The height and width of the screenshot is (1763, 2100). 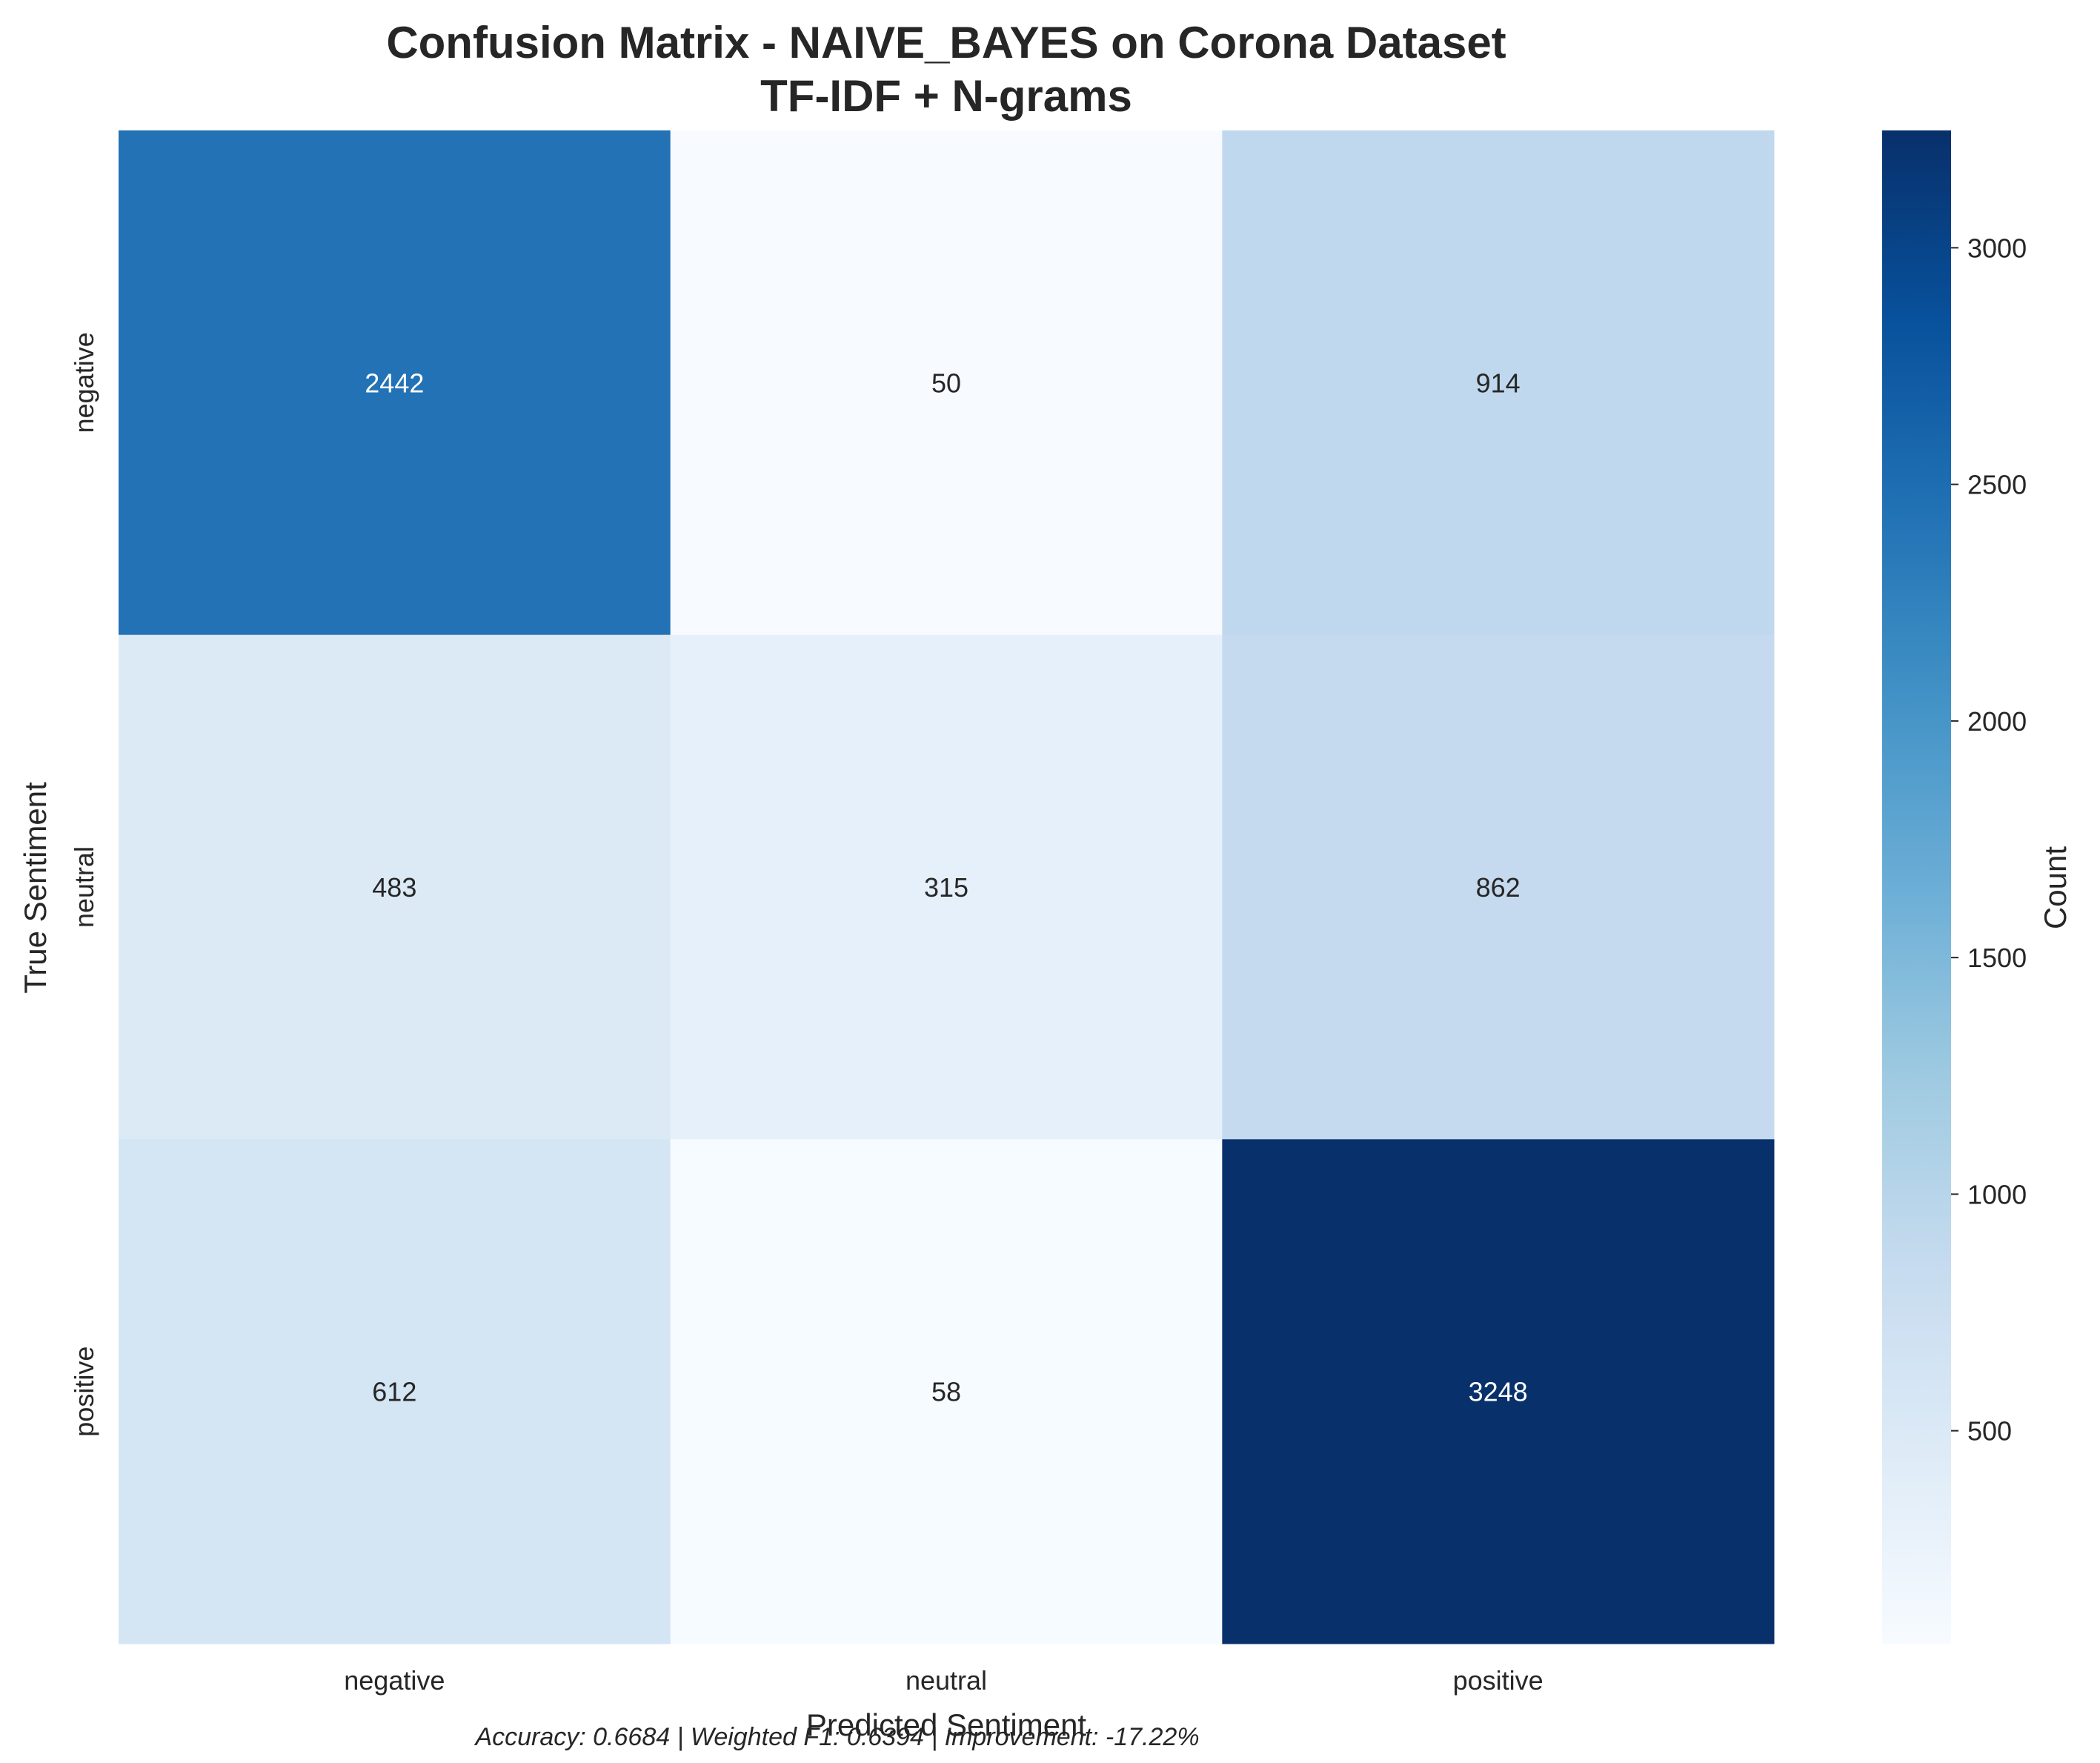 I want to click on cell-value-label: 50, so click(x=946, y=383).